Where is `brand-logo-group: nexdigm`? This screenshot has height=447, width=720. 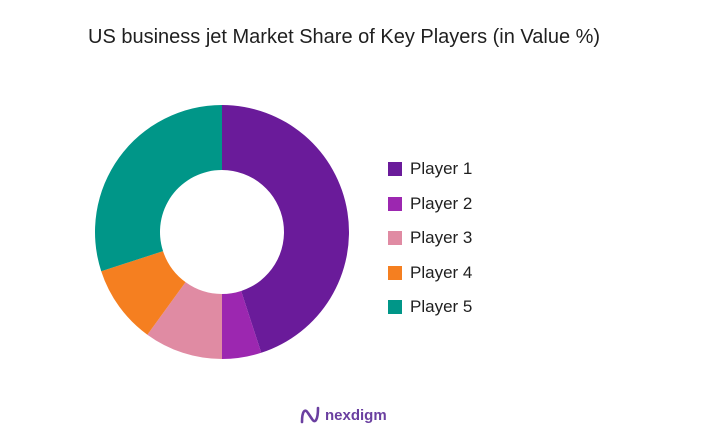 brand-logo-group: nexdigm is located at coordinates (343, 415).